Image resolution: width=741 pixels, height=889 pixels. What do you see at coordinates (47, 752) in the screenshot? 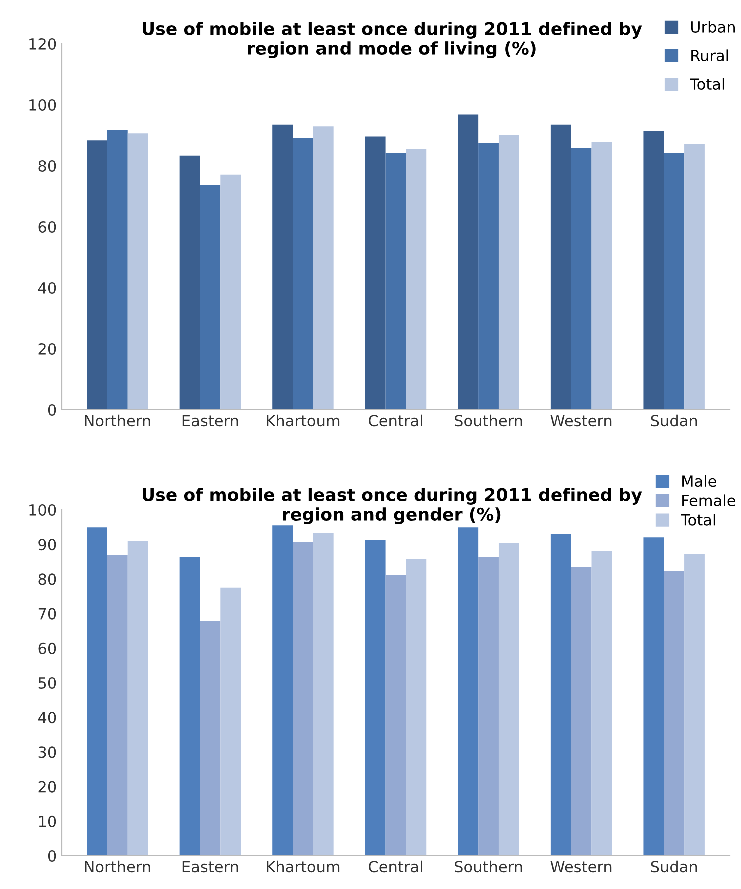
I see `y-tick-label: 30` at bounding box center [47, 752].